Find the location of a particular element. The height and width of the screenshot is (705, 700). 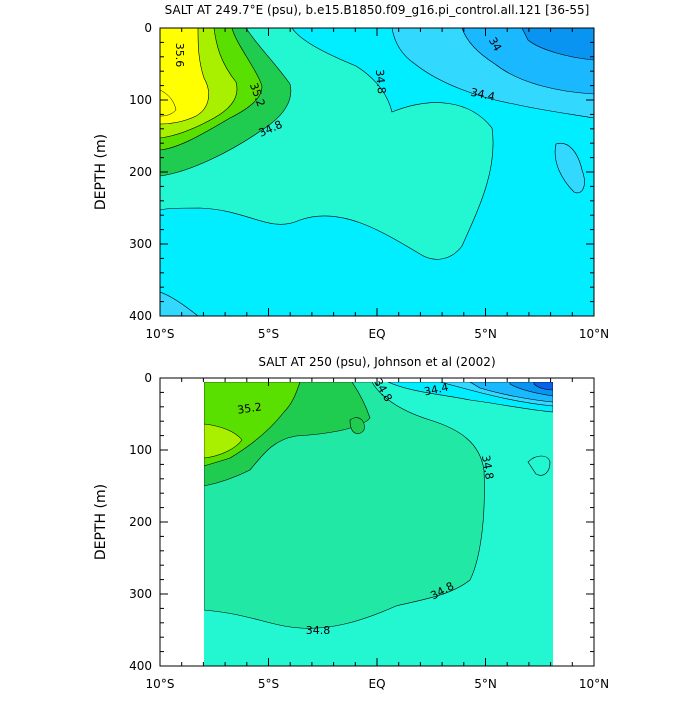

field-right-patch is located at coordinates (539, 465).